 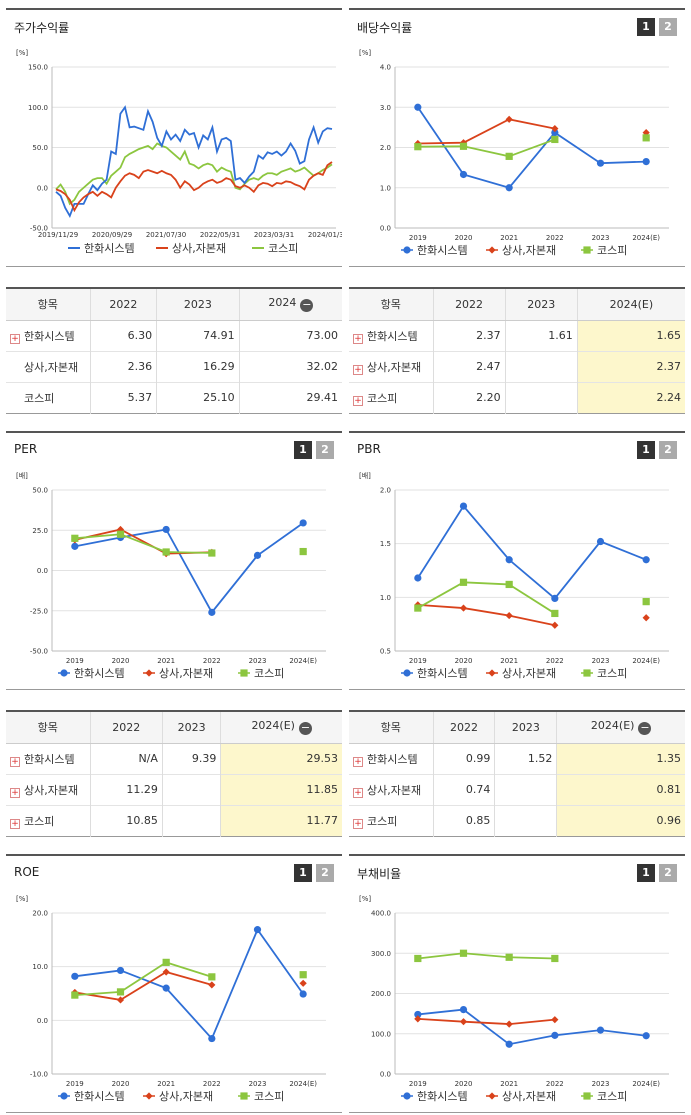 What do you see at coordinates (391, 366) in the screenshot?
I see `row-label: + 상사,자본재` at bounding box center [391, 366].